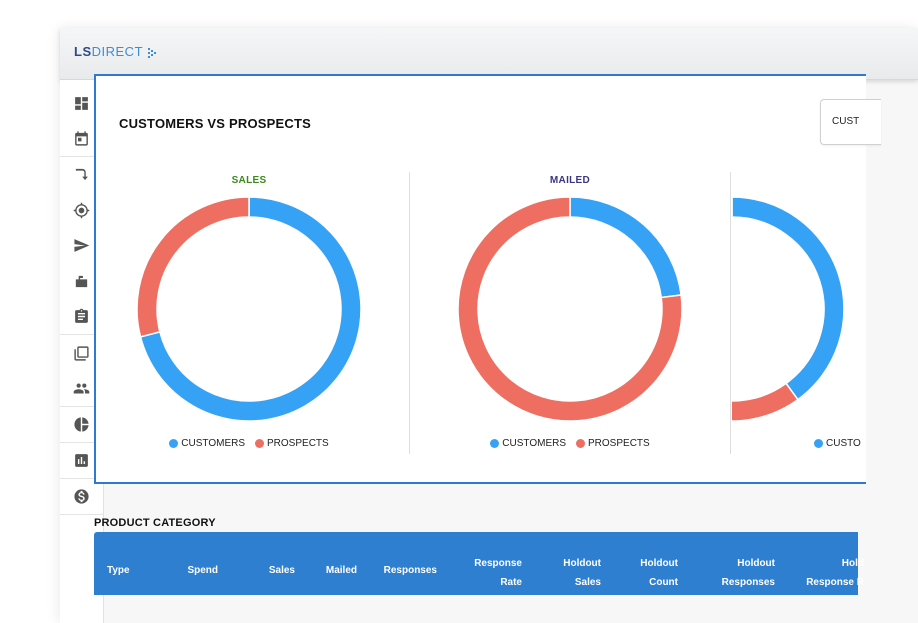 The width and height of the screenshot is (918, 623). I want to click on sidebar-item-mailbox, so click(81, 281).